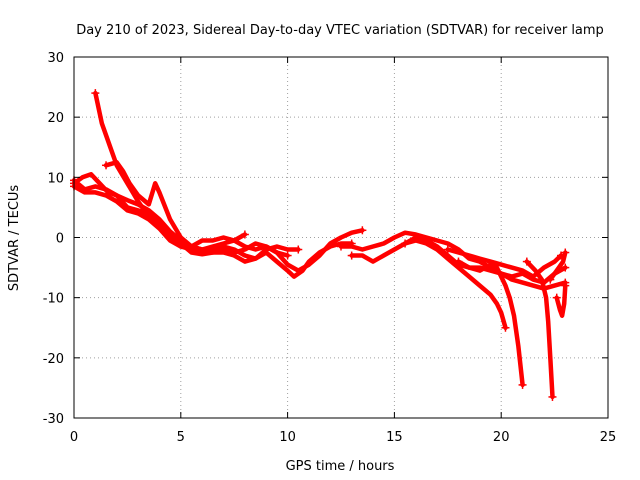 Image resolution: width=640 pixels, height=480 pixels. Describe the element at coordinates (287, 437) in the screenshot. I see `x-tick-label: 10` at that location.